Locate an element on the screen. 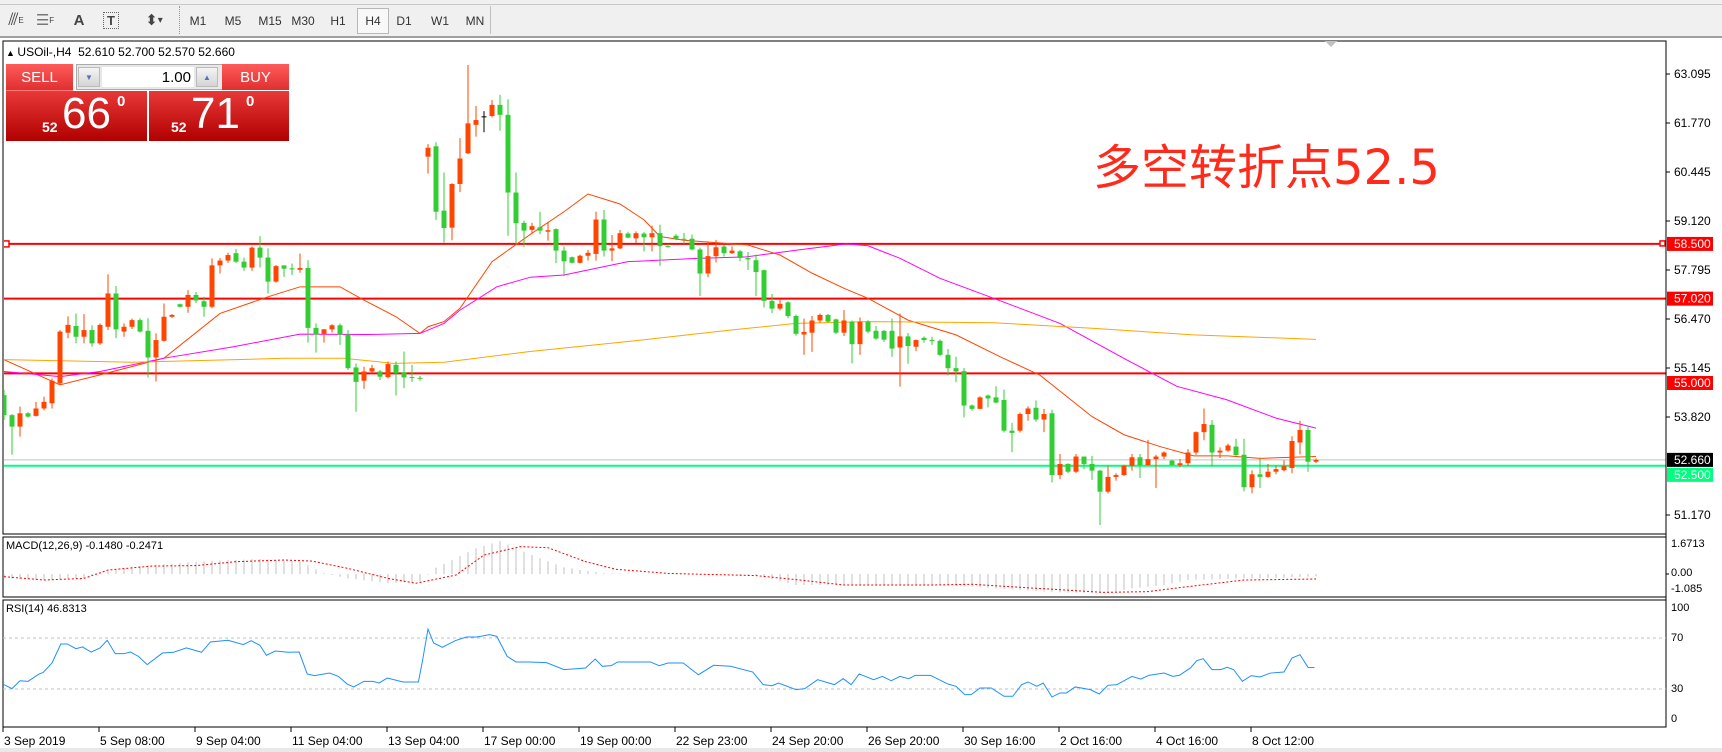 Image resolution: width=1722 pixels, height=752 pixels. volume-input is located at coordinates (148, 77).